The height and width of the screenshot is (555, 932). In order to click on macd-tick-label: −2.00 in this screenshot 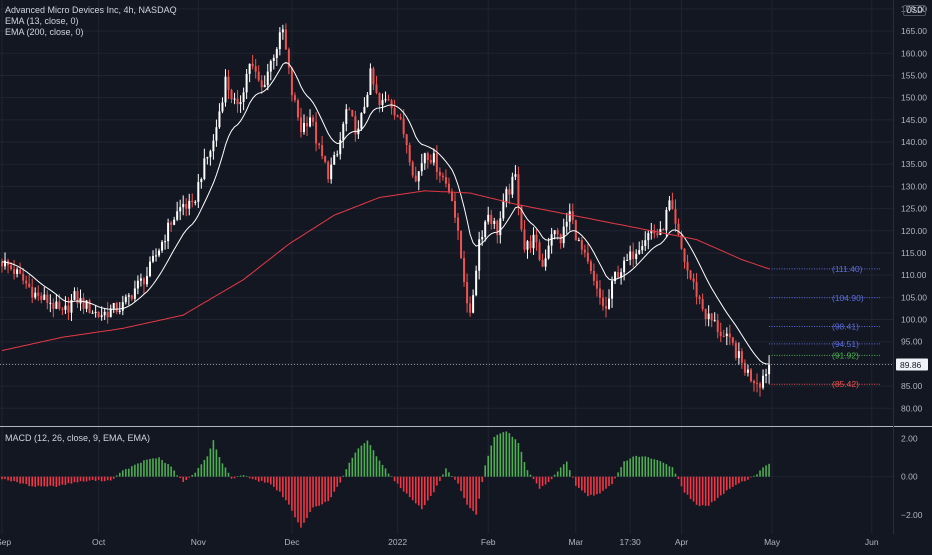, I will do `click(912, 515)`.